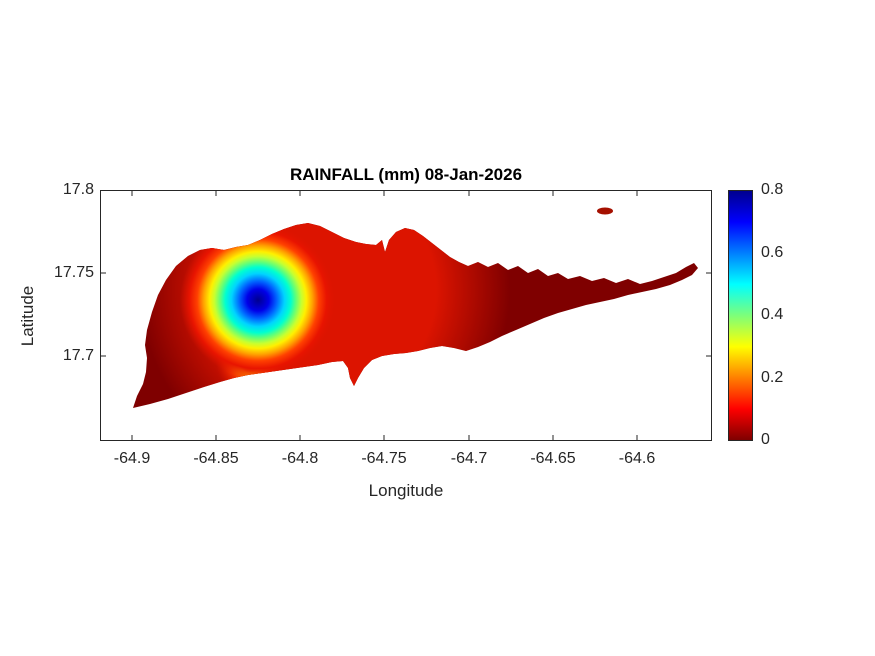  I want to click on x-tick-label: -64.75, so click(384, 458).